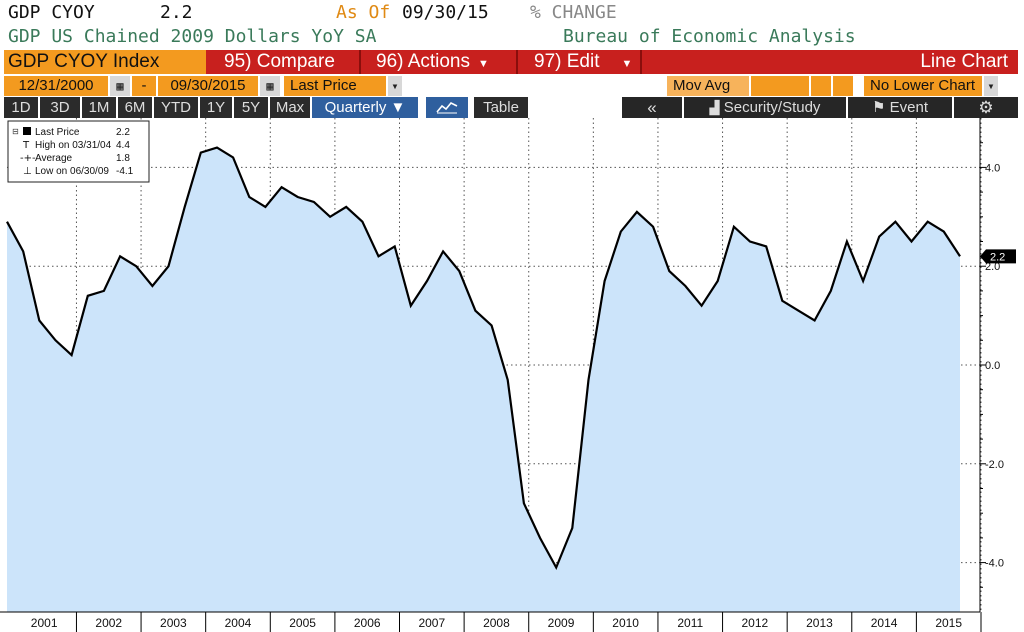 This screenshot has height=632, width=1024. What do you see at coordinates (652, 107) in the screenshot?
I see `collapse-icon: «` at bounding box center [652, 107].